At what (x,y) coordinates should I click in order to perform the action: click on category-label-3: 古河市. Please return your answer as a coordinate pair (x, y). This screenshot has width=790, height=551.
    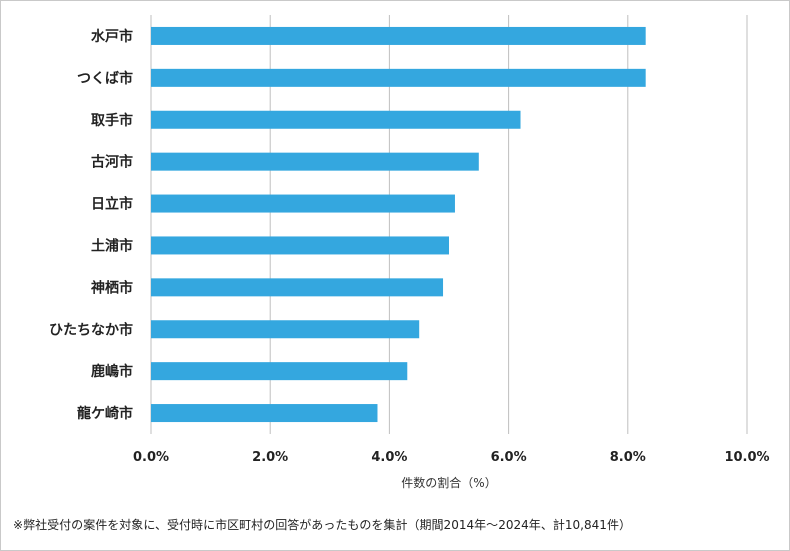
    Looking at the image, I should click on (112, 162).